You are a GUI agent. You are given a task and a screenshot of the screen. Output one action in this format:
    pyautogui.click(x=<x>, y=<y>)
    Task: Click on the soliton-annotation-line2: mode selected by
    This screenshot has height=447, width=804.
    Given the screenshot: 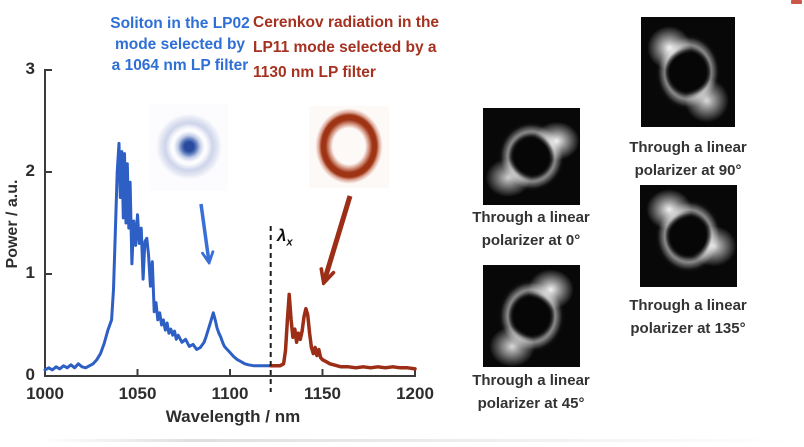 What is the action you would take?
    pyautogui.click(x=180, y=44)
    